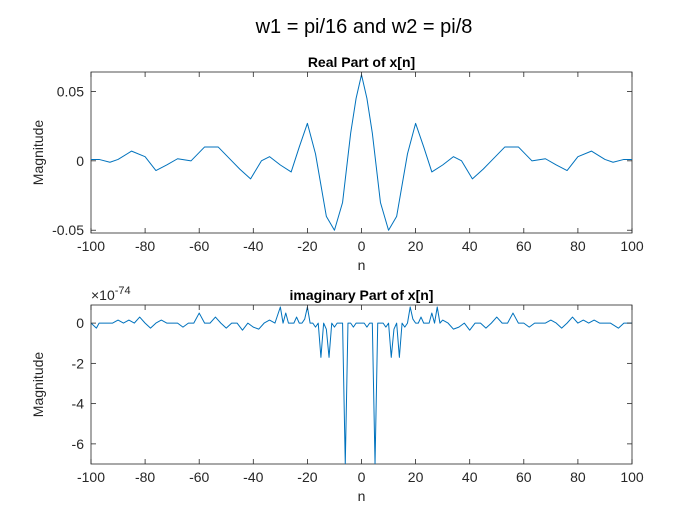  What do you see at coordinates (123, 291) in the screenshot?
I see `y-exponent-power: -74` at bounding box center [123, 291].